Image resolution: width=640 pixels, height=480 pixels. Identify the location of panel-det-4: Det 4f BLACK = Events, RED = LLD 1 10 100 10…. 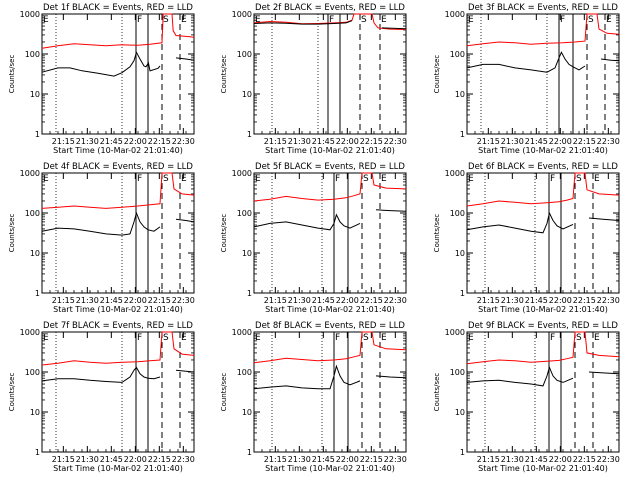
(101, 238).